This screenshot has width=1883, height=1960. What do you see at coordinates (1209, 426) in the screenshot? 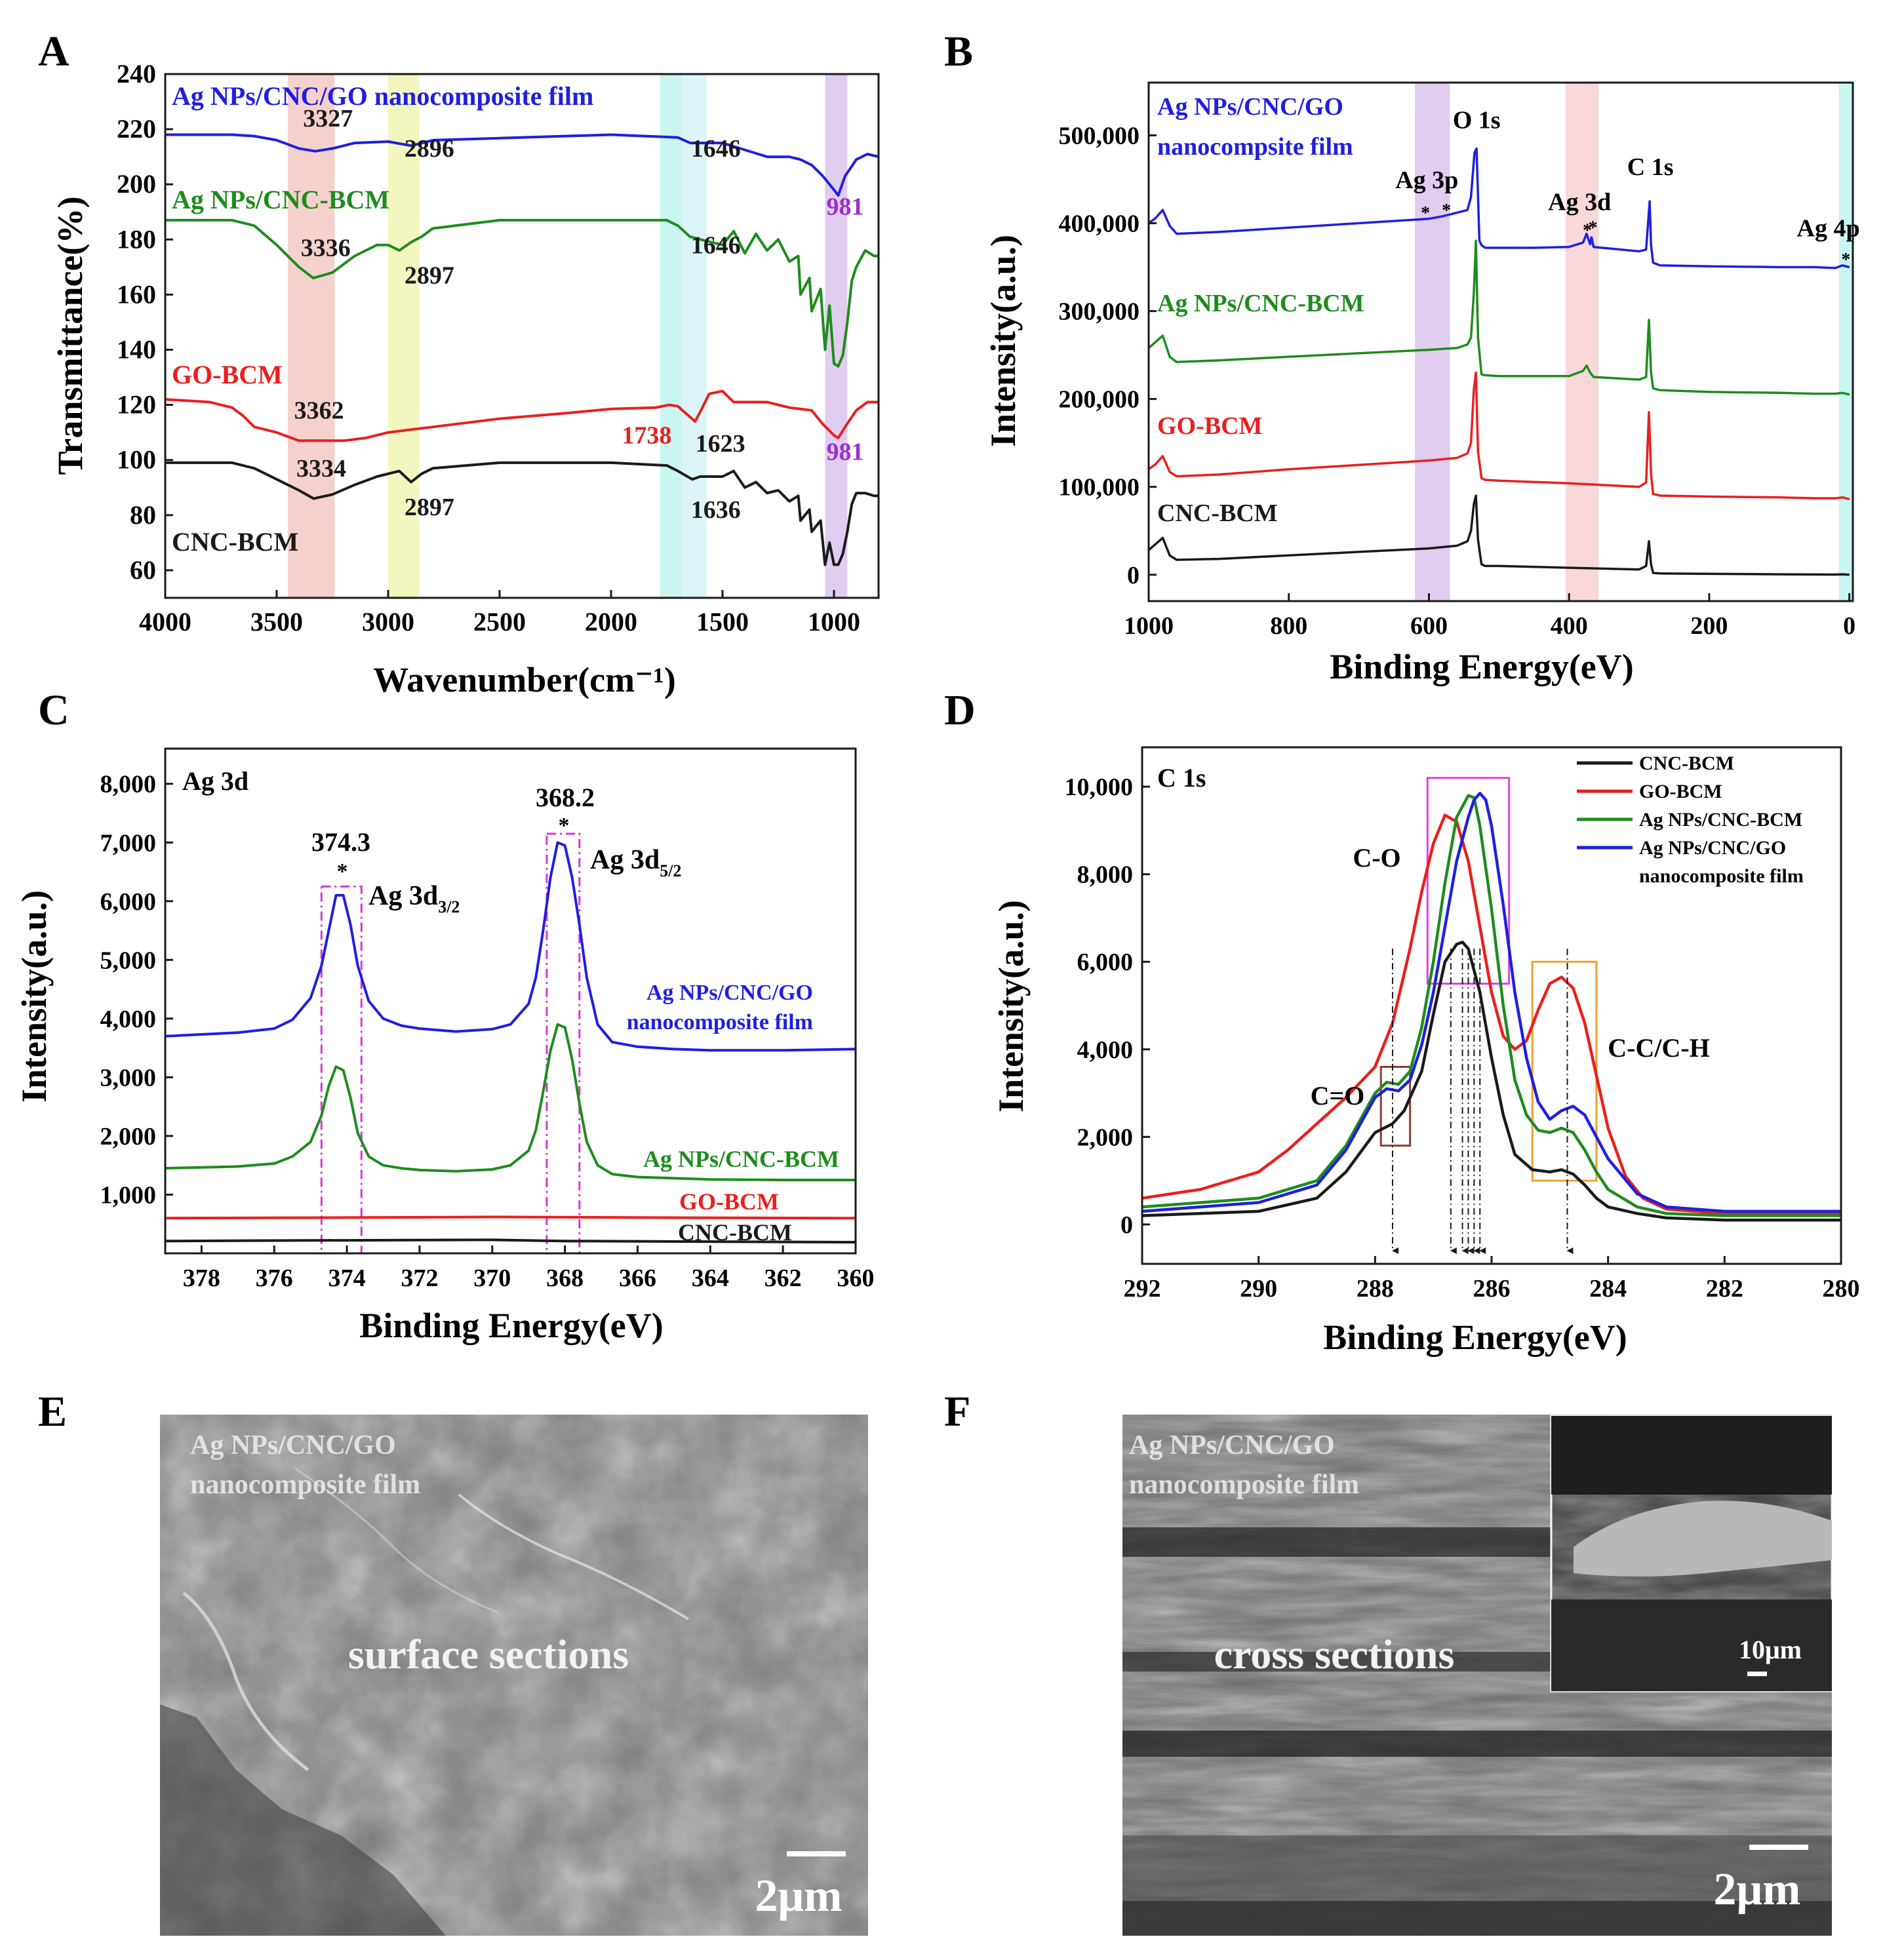
I see `b-series-label: GO-BCM` at bounding box center [1209, 426].